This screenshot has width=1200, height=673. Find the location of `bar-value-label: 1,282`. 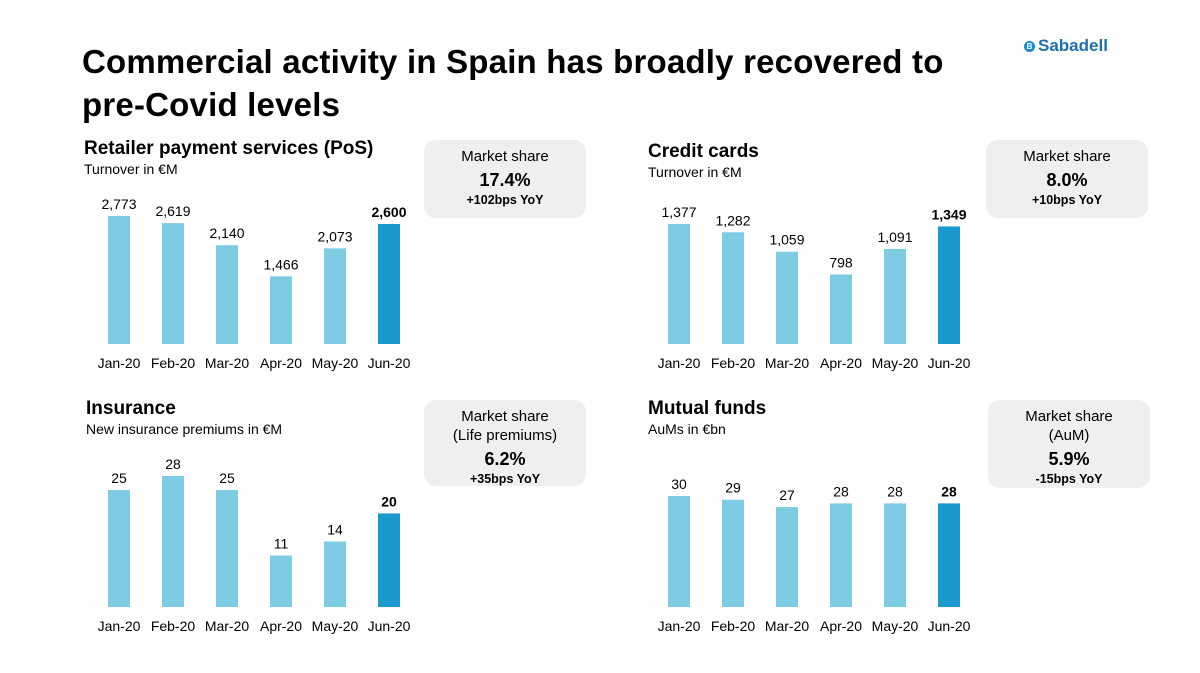

bar-value-label: 1,282 is located at coordinates (732, 220).